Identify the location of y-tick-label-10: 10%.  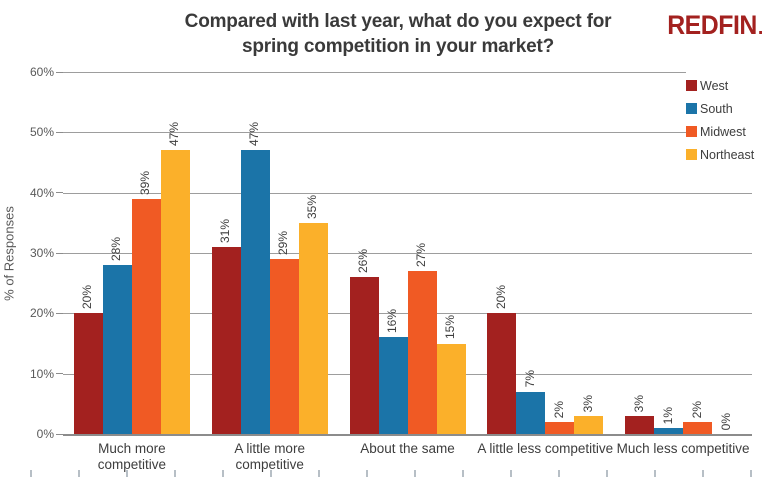
(41, 373).